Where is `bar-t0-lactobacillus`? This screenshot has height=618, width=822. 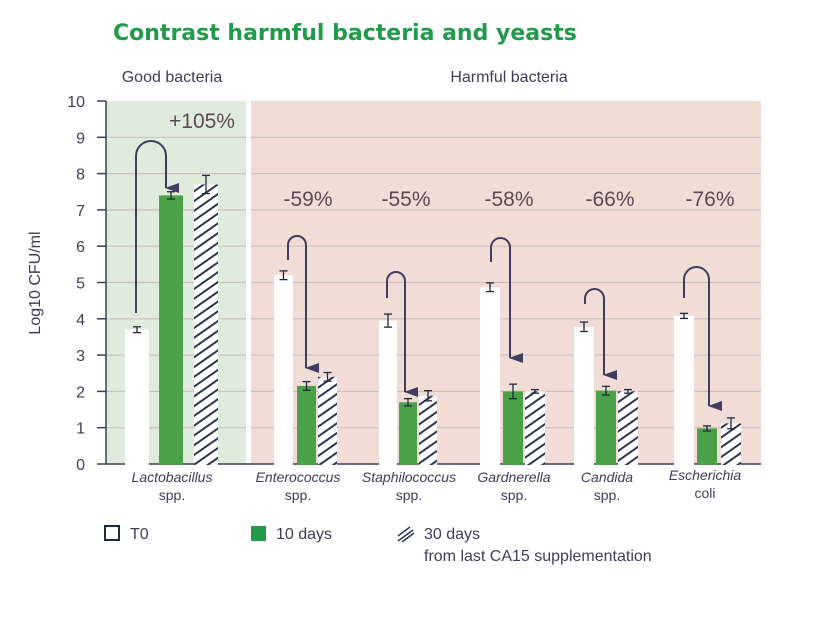 bar-t0-lactobacillus is located at coordinates (137, 397).